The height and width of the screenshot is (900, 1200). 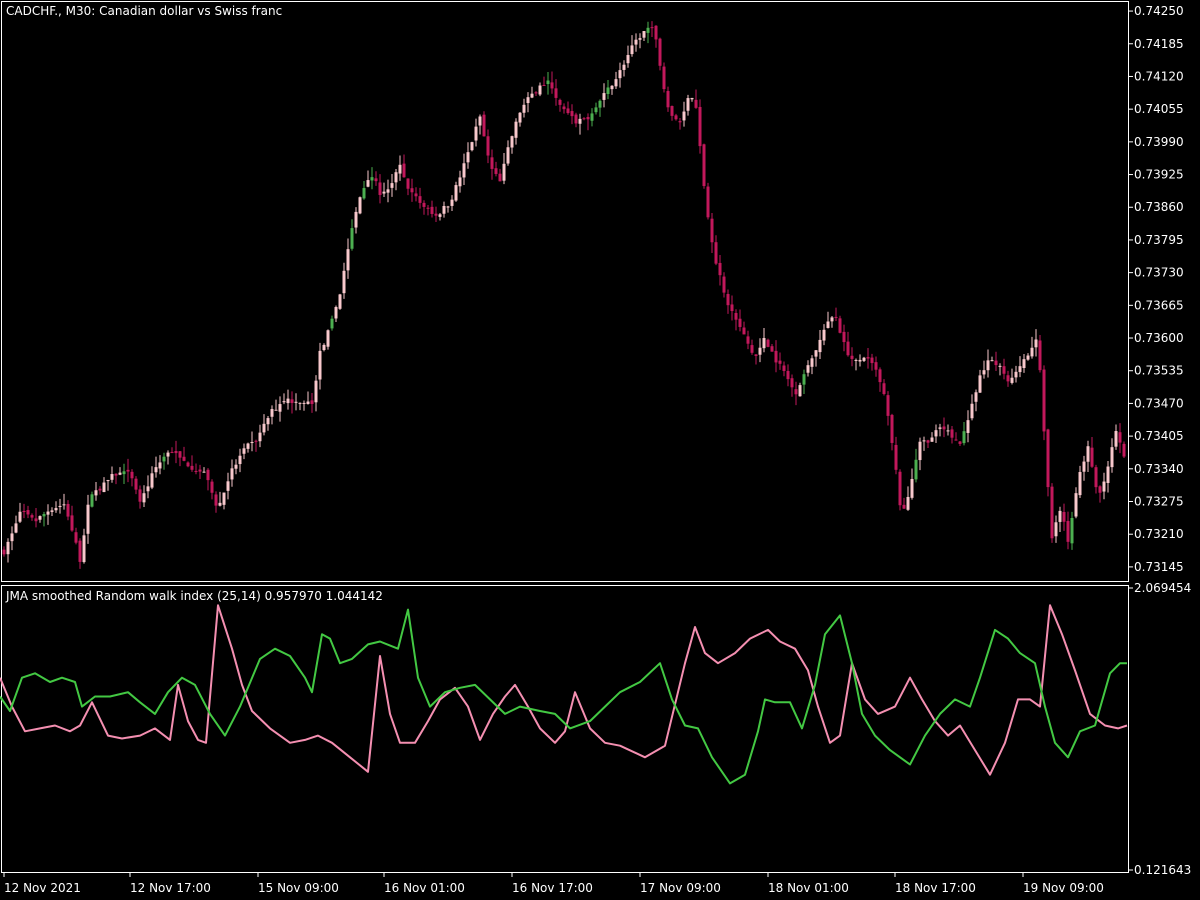 I want to click on price-tick-label: 0.73730, so click(x=1159, y=273).